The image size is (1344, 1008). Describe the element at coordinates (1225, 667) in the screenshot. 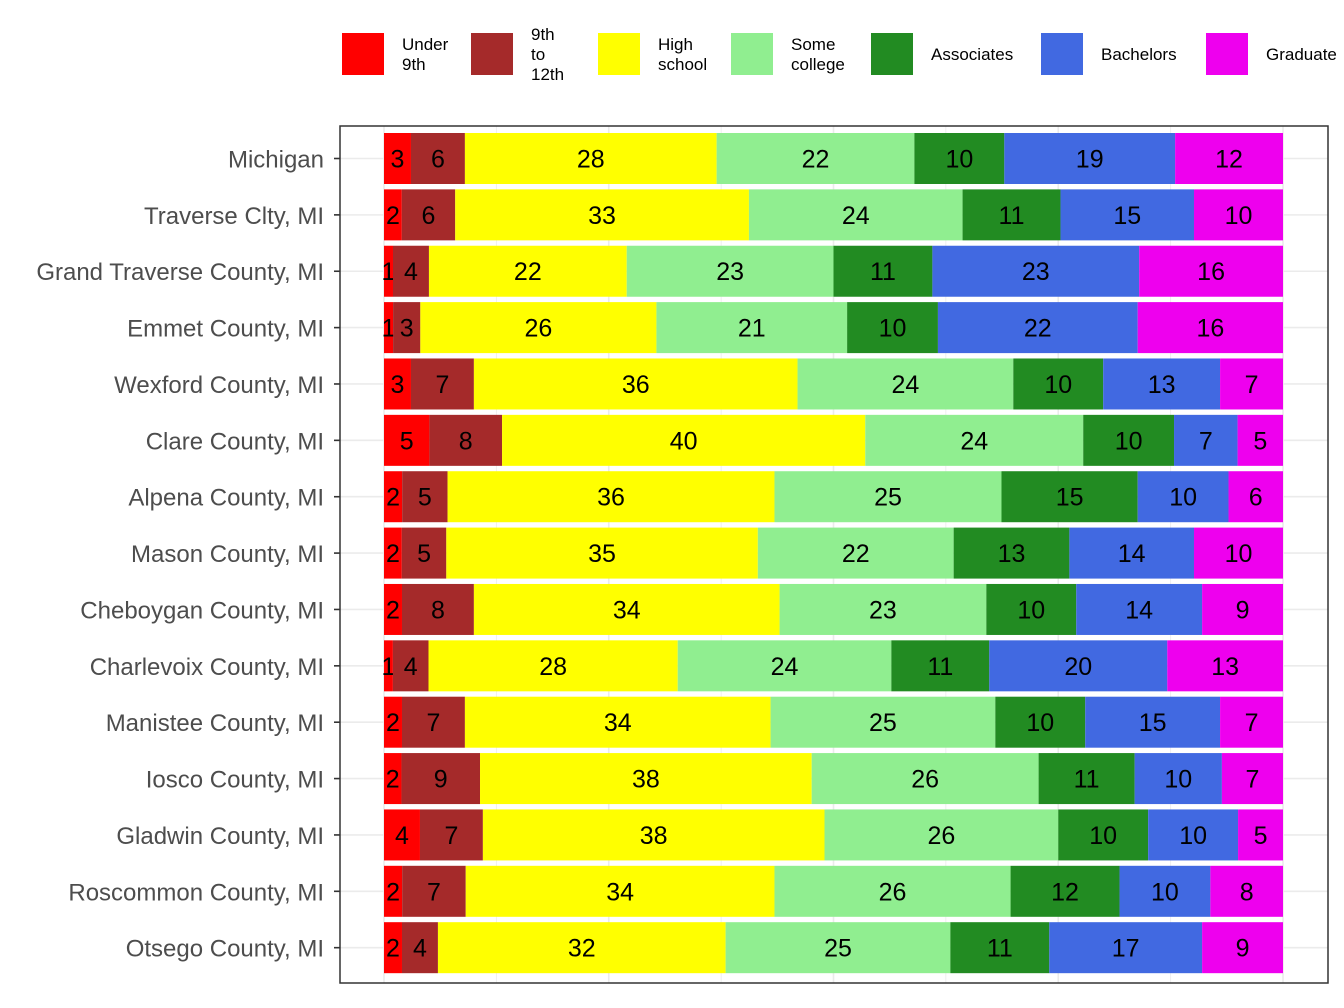

I see `bar-value-label: 13` at that location.